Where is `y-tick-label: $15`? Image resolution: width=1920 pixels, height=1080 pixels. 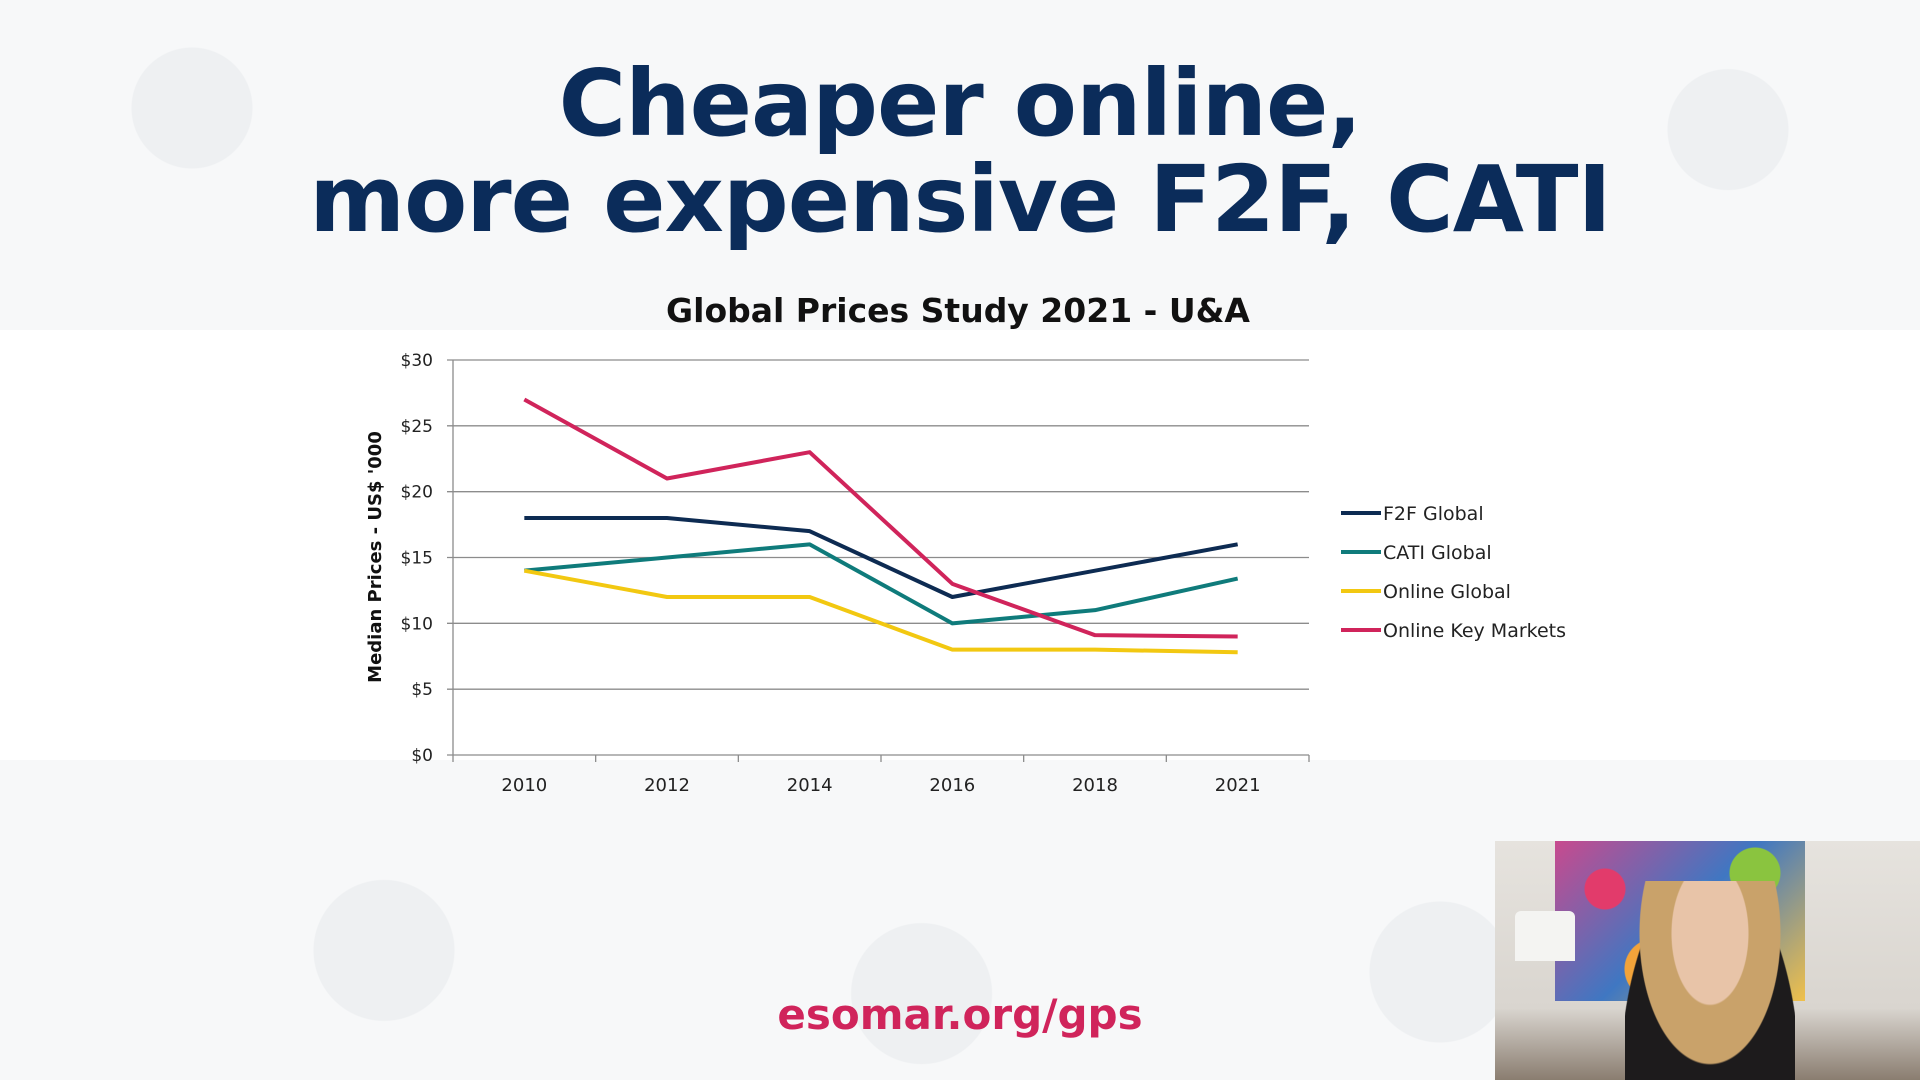 y-tick-label: $15 is located at coordinates (417, 559).